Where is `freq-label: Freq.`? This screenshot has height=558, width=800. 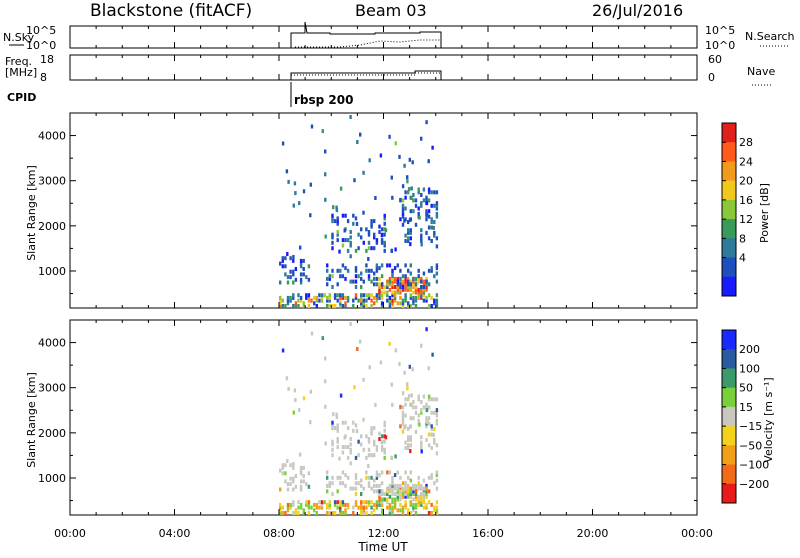 freq-label: Freq. is located at coordinates (18, 61).